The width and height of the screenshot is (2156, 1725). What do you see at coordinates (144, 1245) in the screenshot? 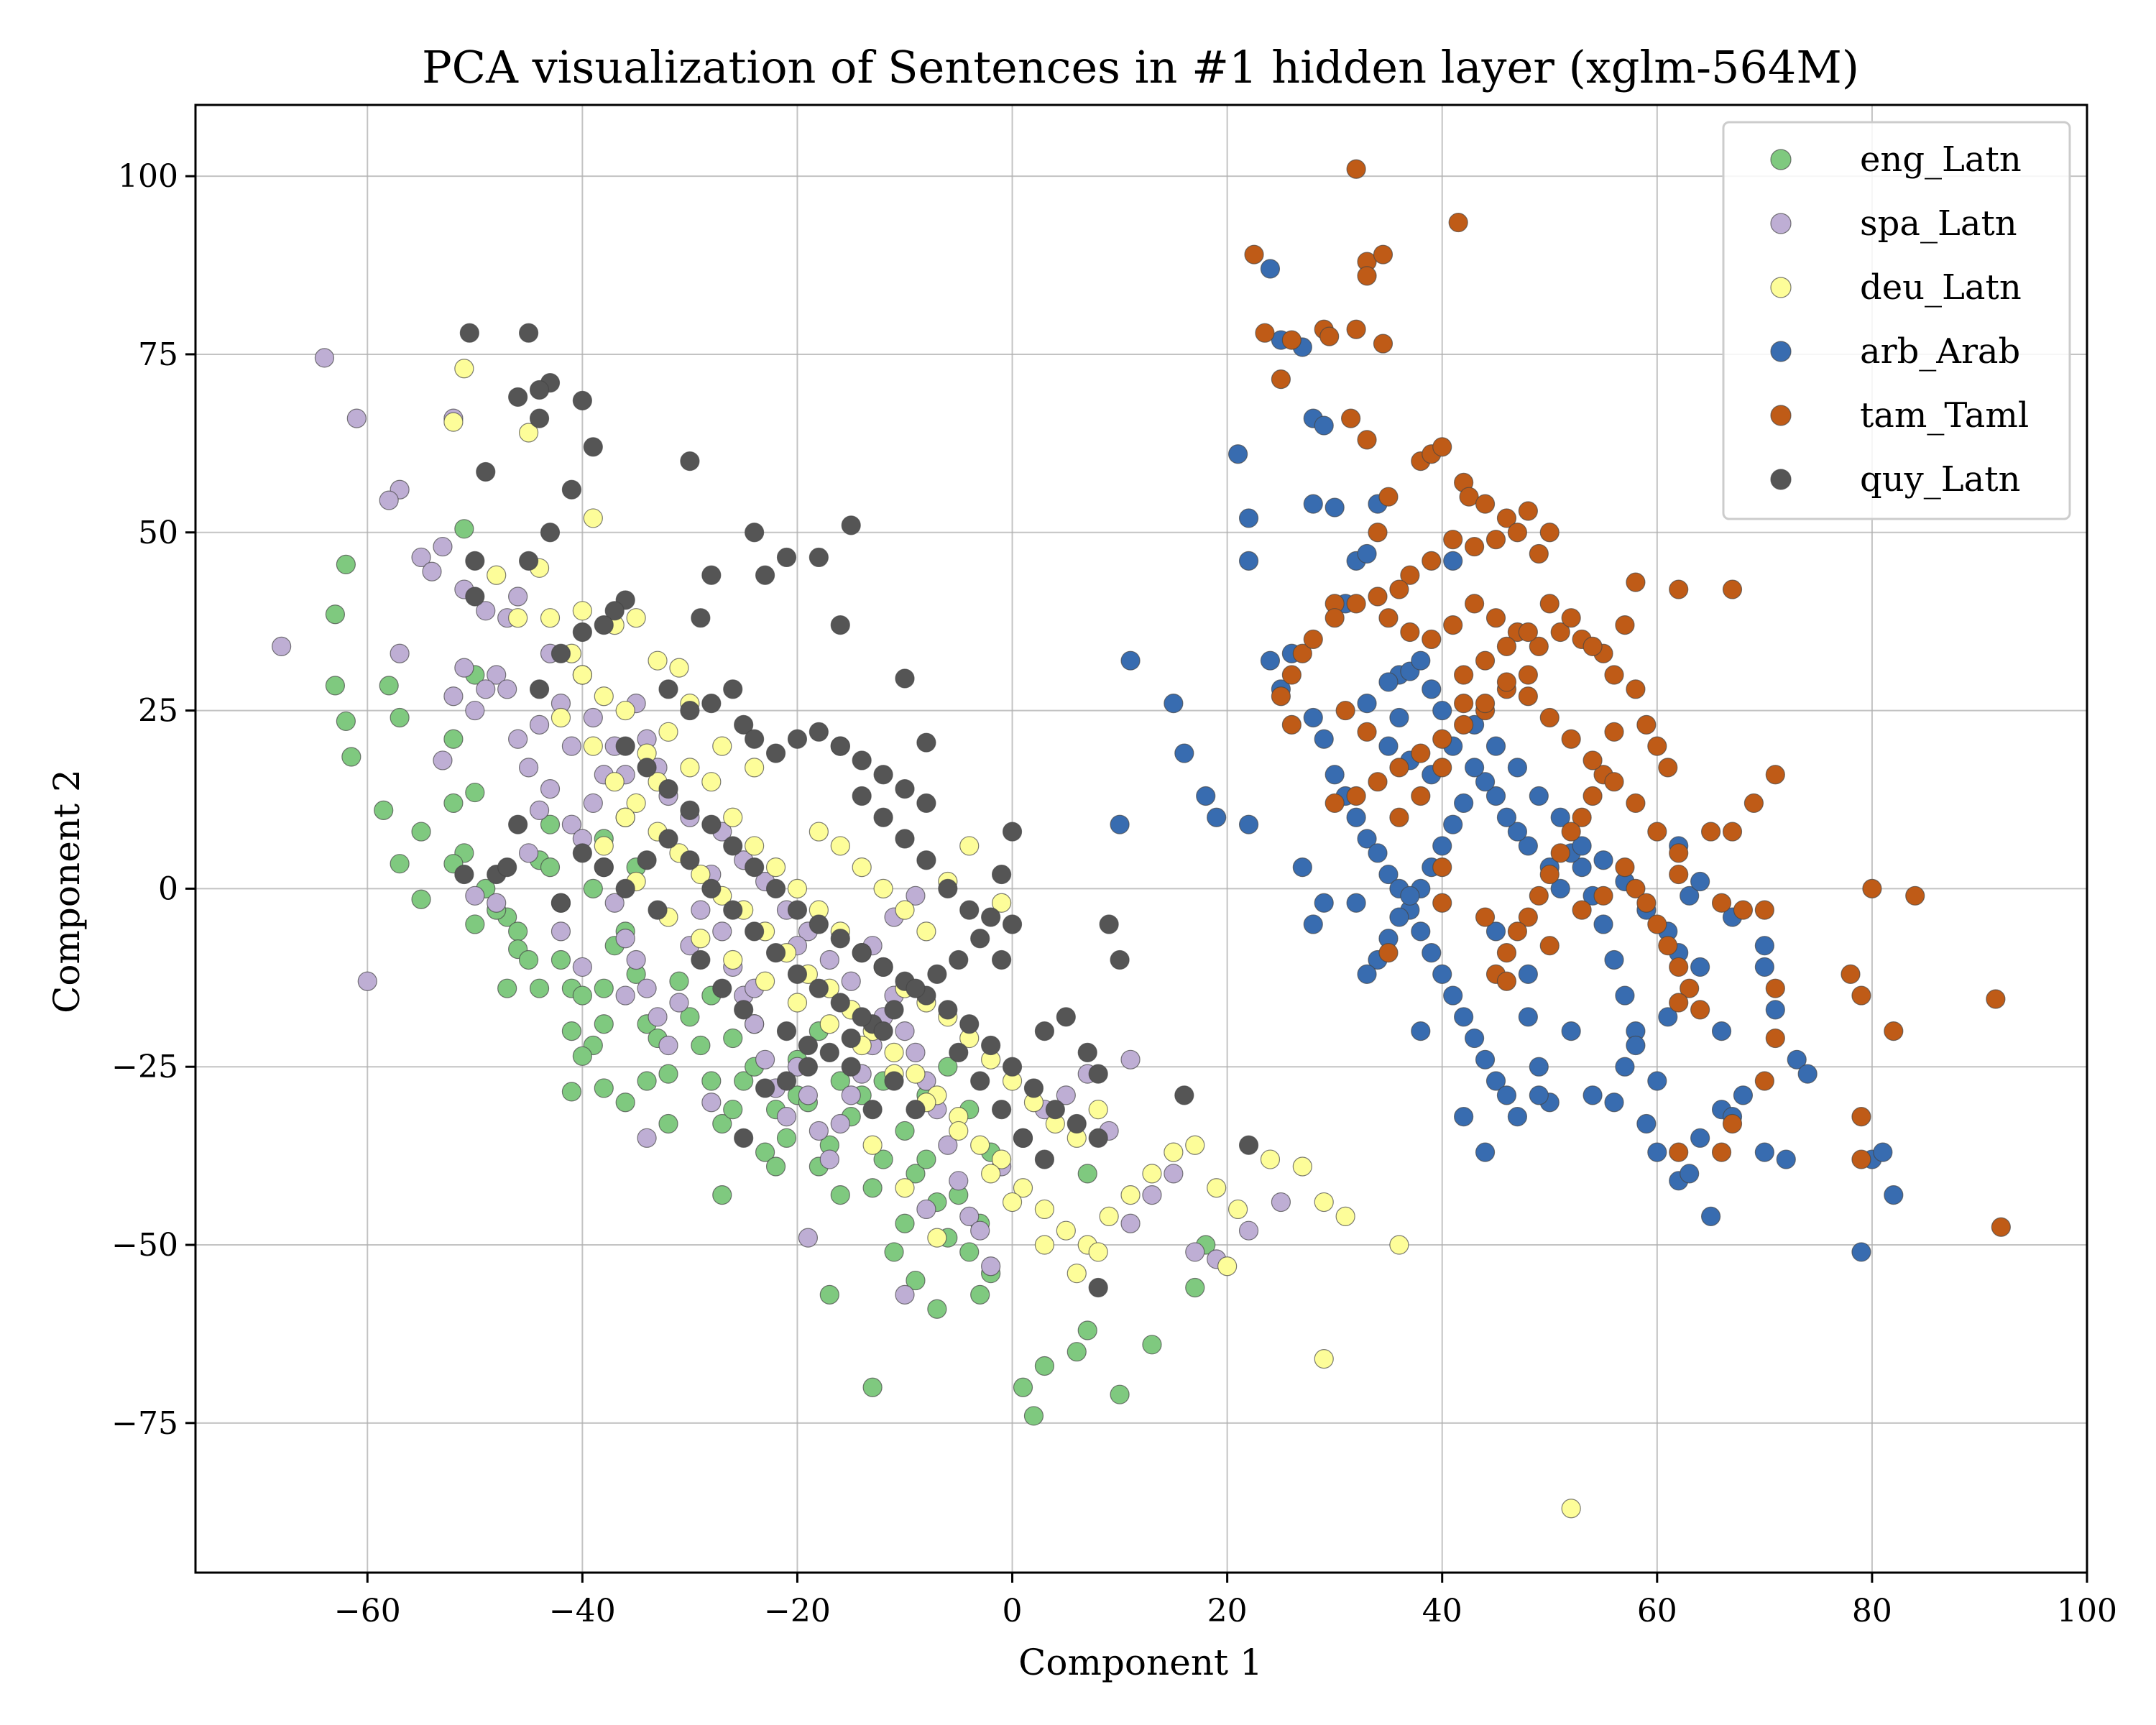
I see `y-tick-label: −50` at bounding box center [144, 1245].